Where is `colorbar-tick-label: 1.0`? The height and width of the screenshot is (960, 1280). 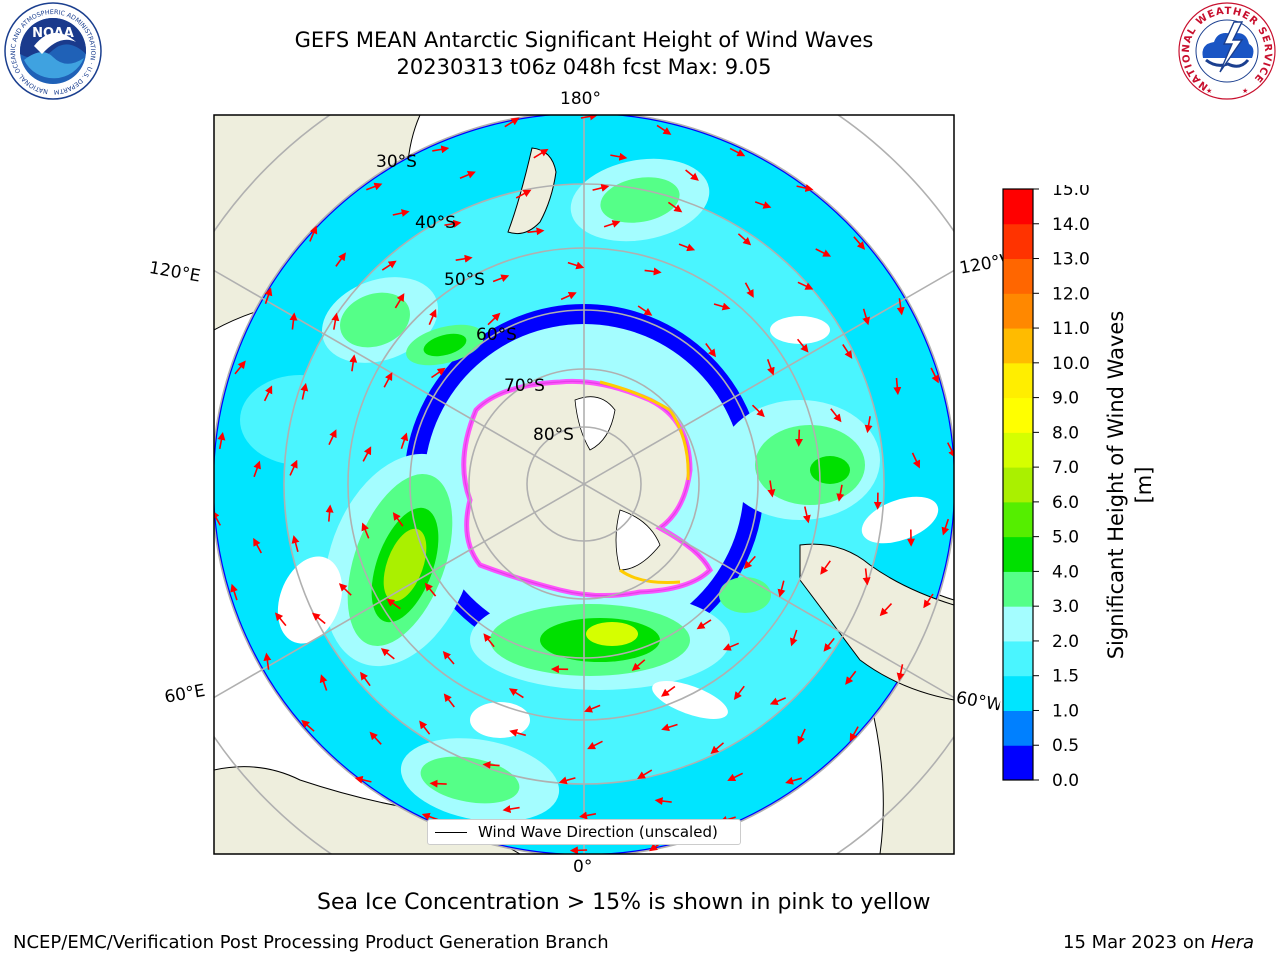 colorbar-tick-label: 1.0 is located at coordinates (1065, 711).